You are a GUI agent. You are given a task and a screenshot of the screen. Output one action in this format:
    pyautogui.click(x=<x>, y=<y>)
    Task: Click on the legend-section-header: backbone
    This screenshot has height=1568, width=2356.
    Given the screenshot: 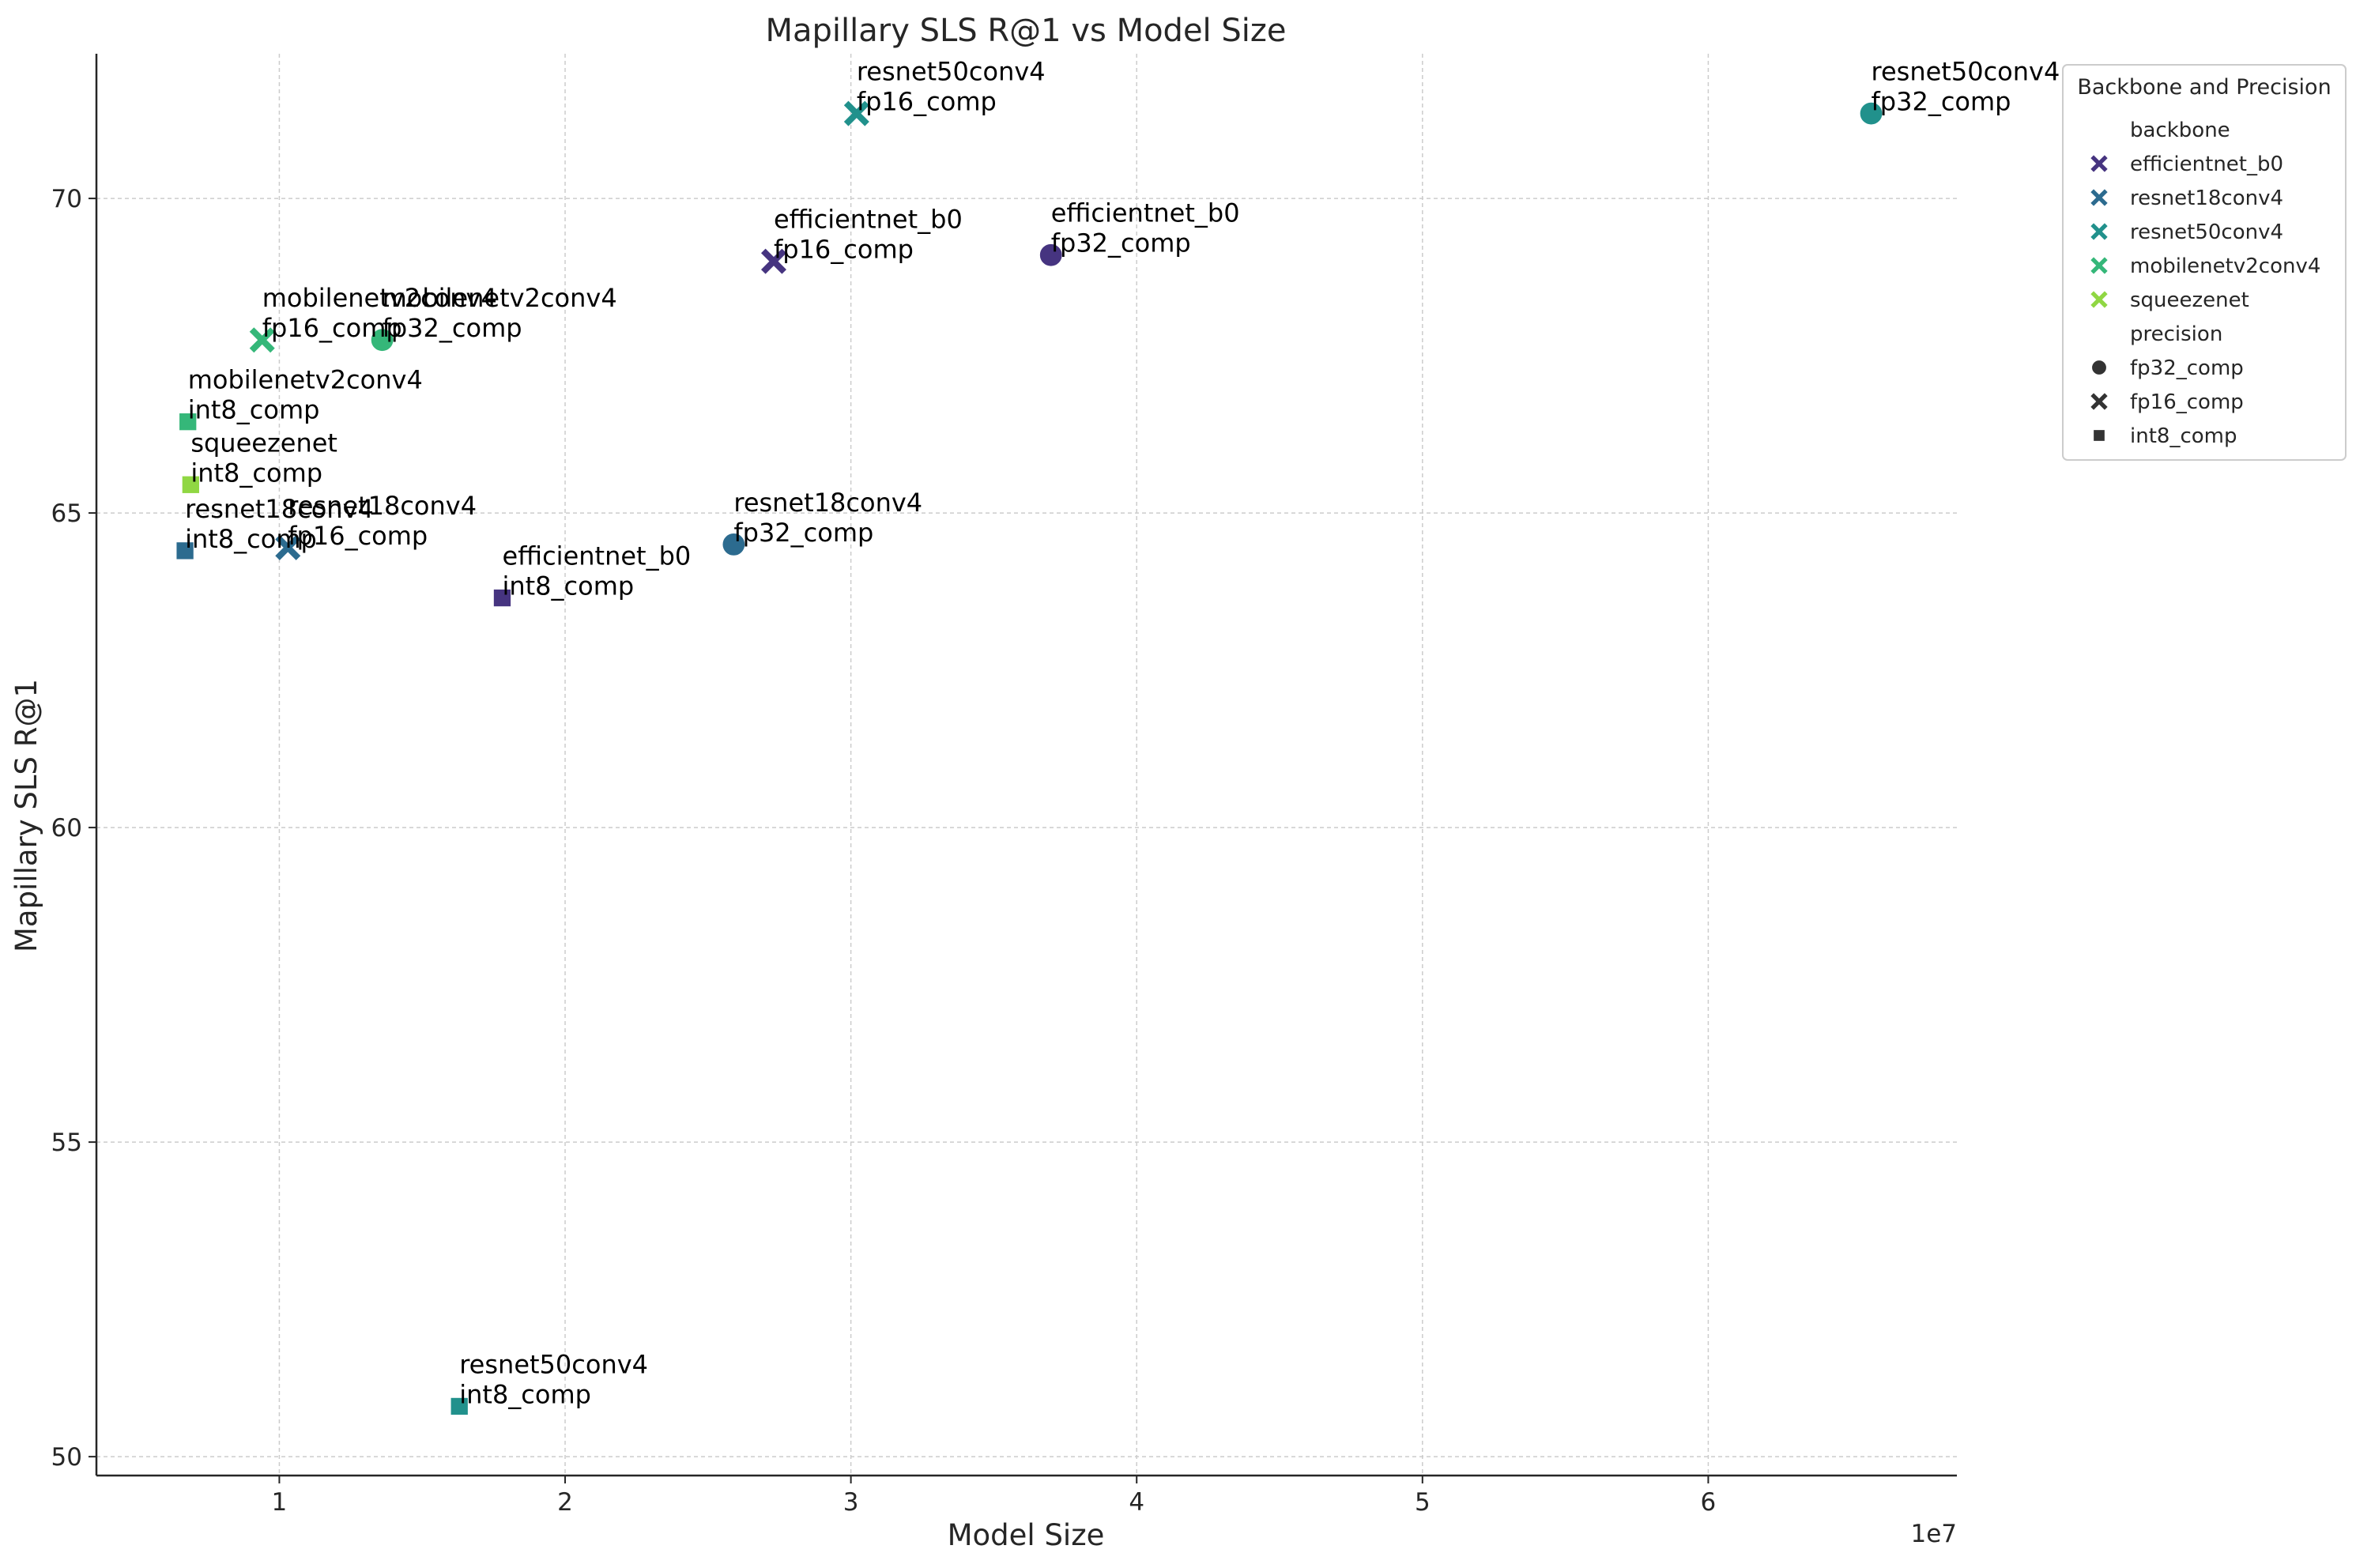 What is the action you would take?
    pyautogui.click(x=2180, y=130)
    